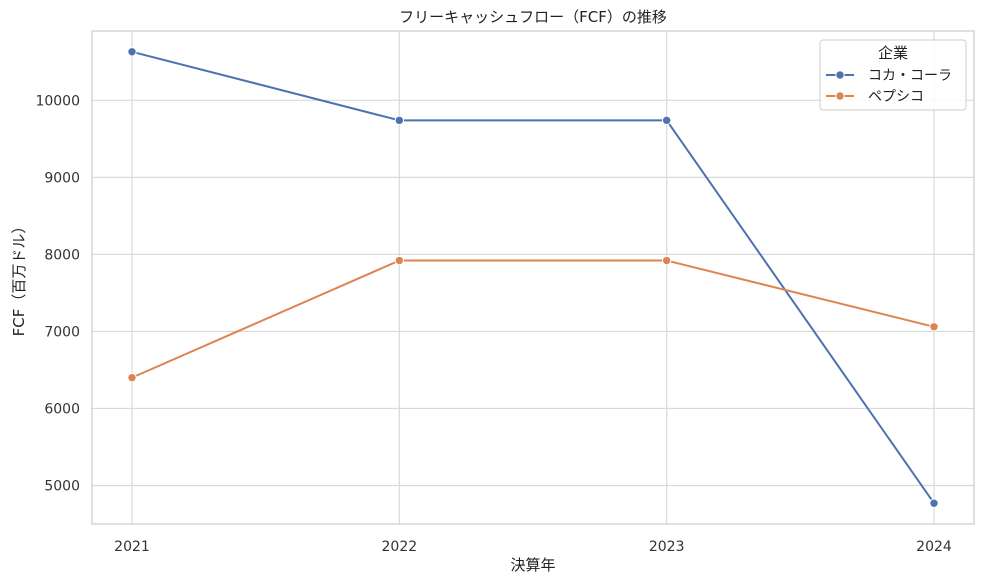 The width and height of the screenshot is (984, 584). What do you see at coordinates (910, 76) in the screenshot?
I see `legend-label: コカ・コーラ` at bounding box center [910, 76].